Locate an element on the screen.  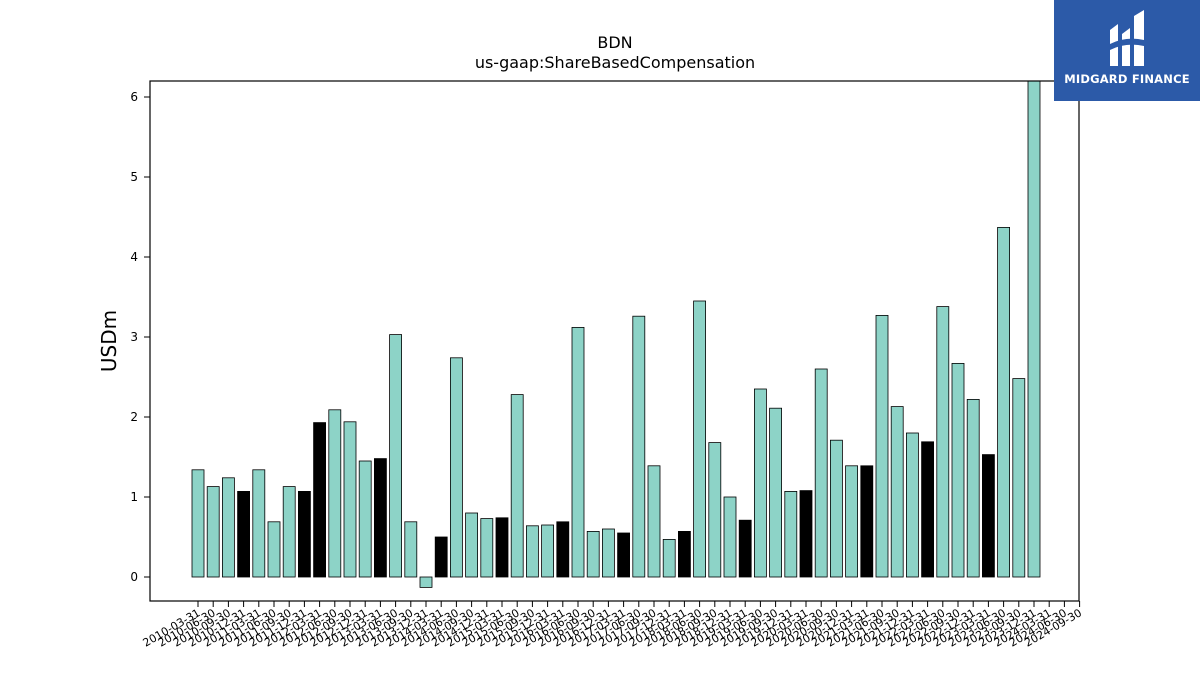
y-tick-label: 0 is located at coordinates (134, 577).